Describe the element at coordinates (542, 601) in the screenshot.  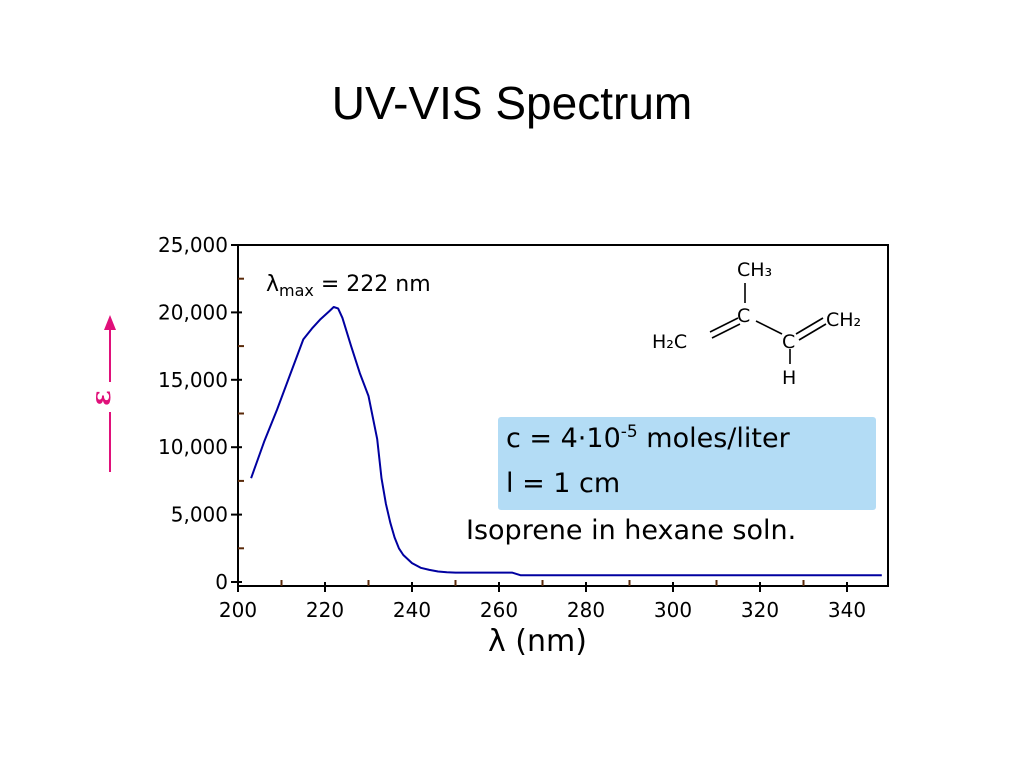
I see `x-axis-ticks: 200 220 240 260 280 300 320 340` at that location.